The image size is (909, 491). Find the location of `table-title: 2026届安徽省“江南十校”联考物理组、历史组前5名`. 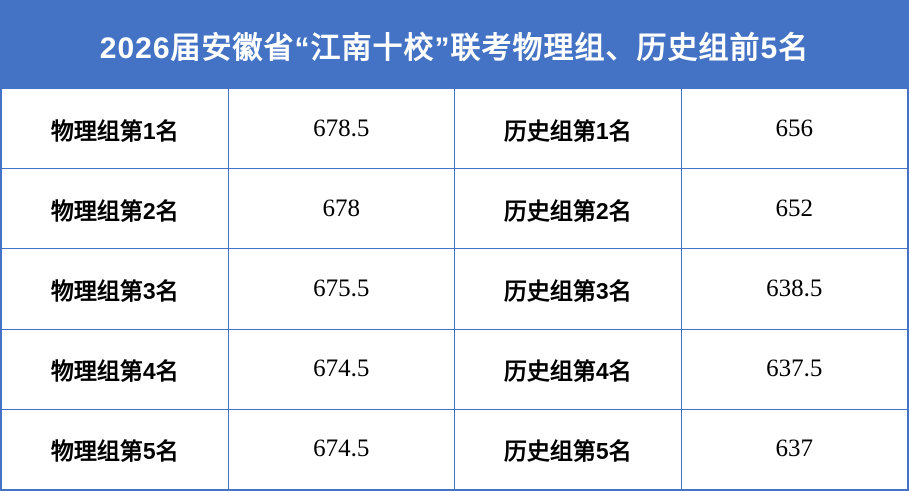

table-title: 2026届安徽省“江南十校”联考物理组、历史组前5名 is located at coordinates (454, 48).